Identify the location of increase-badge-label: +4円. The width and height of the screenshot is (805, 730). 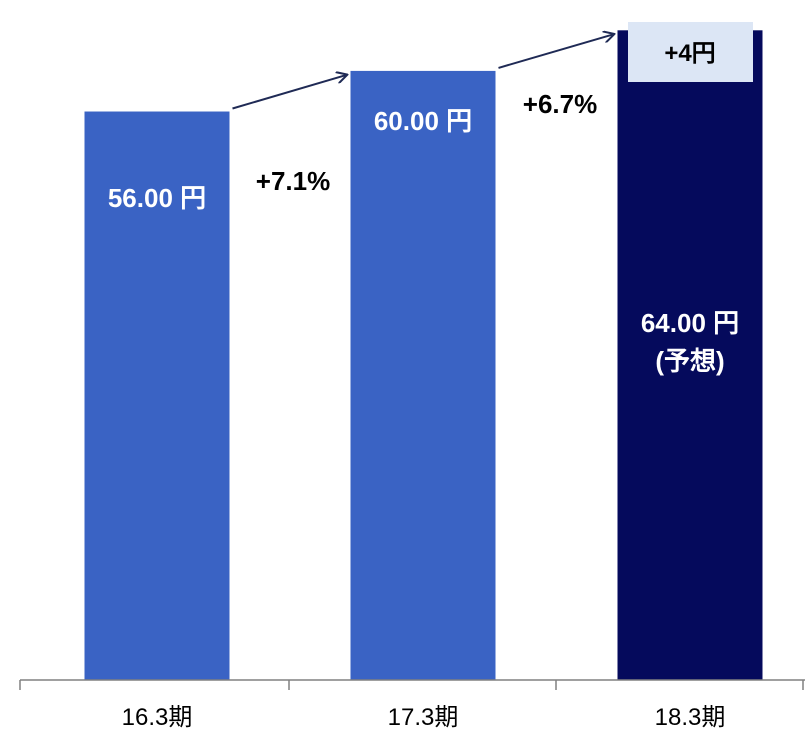
(689, 53).